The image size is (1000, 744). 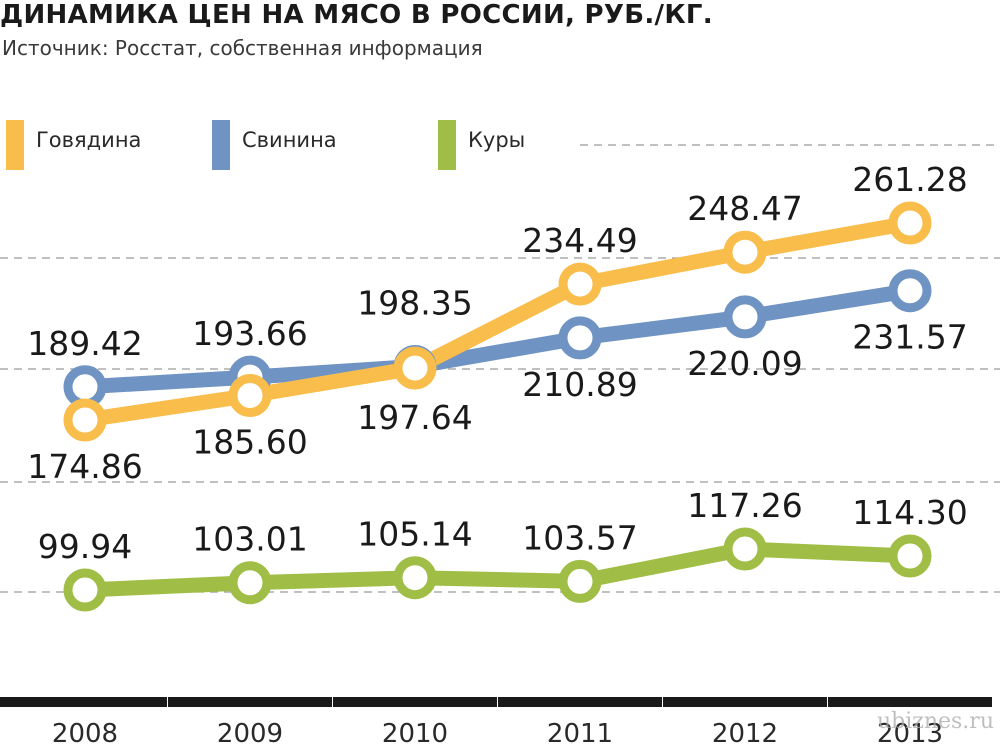 What do you see at coordinates (415, 731) in the screenshot?
I see `x-tick-label-2010: 2010` at bounding box center [415, 731].